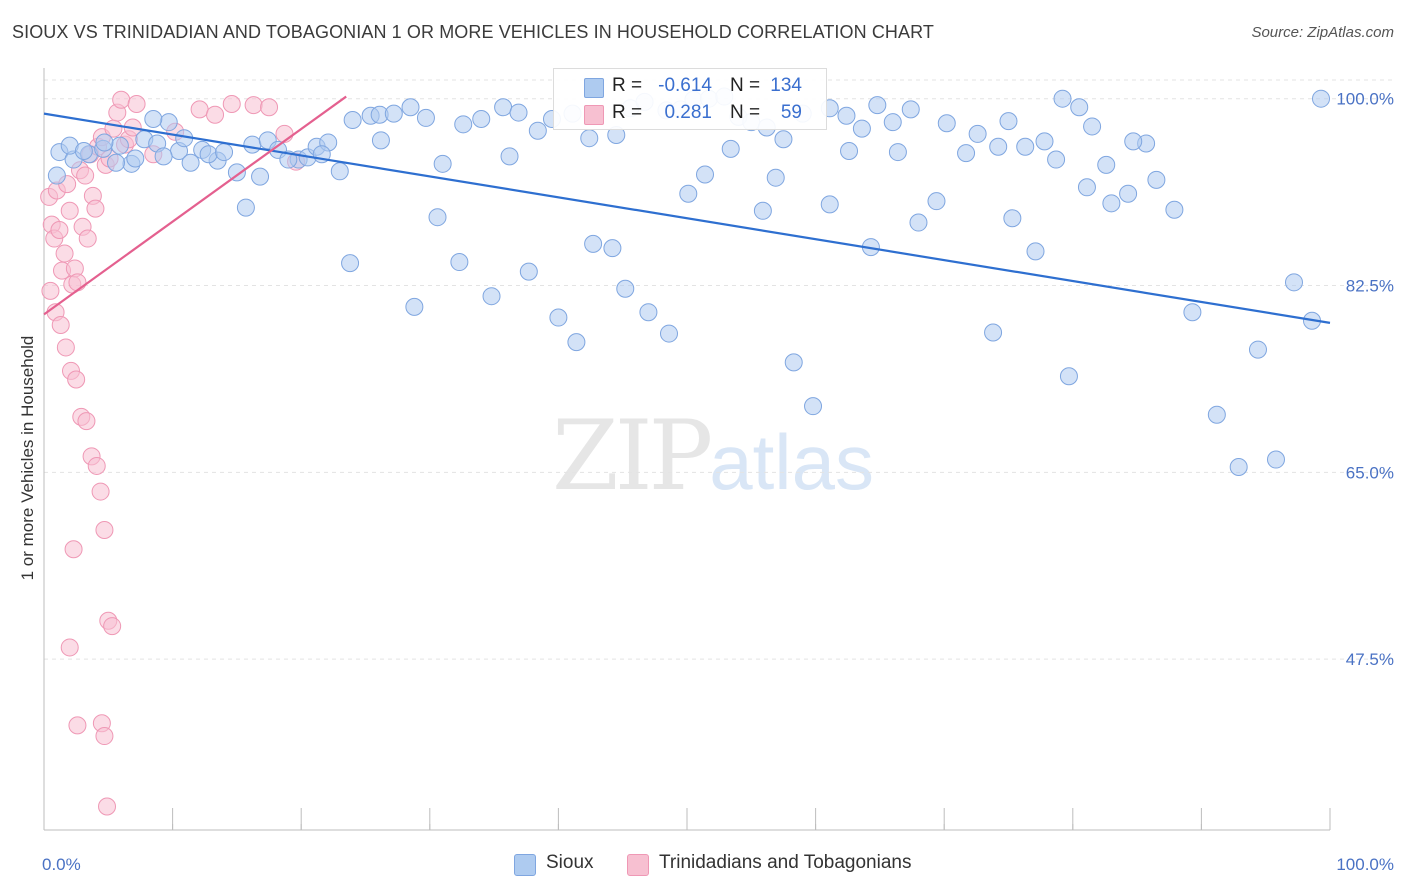 The image size is (1406, 892). I want to click on sioux-swatch, so click(594, 88).